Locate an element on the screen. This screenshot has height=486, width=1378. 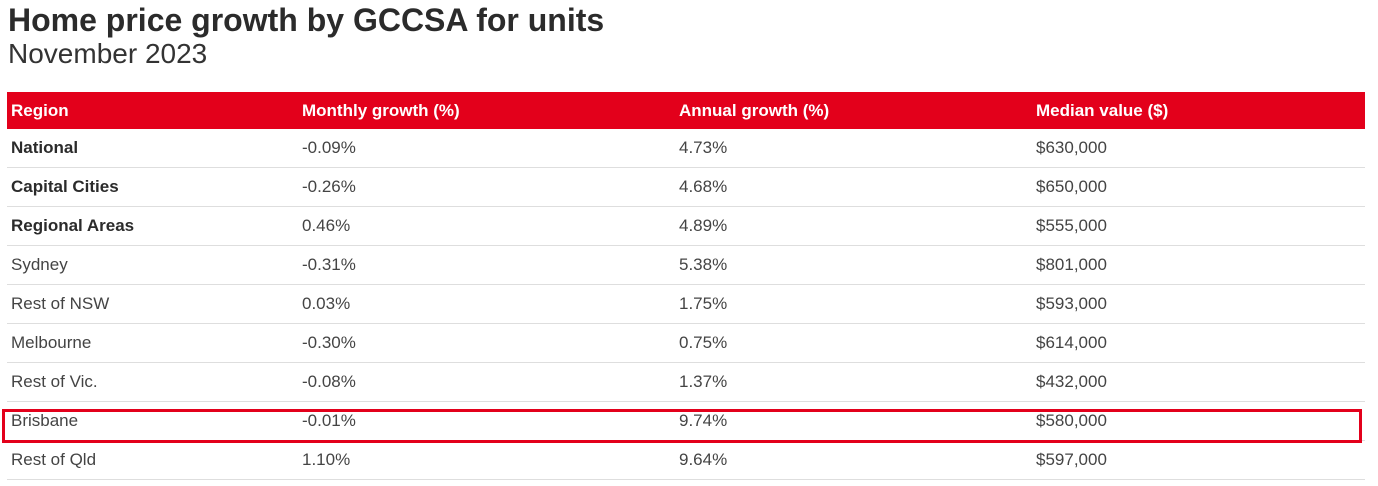
cell-median-value: $580,000 is located at coordinates (1198, 421).